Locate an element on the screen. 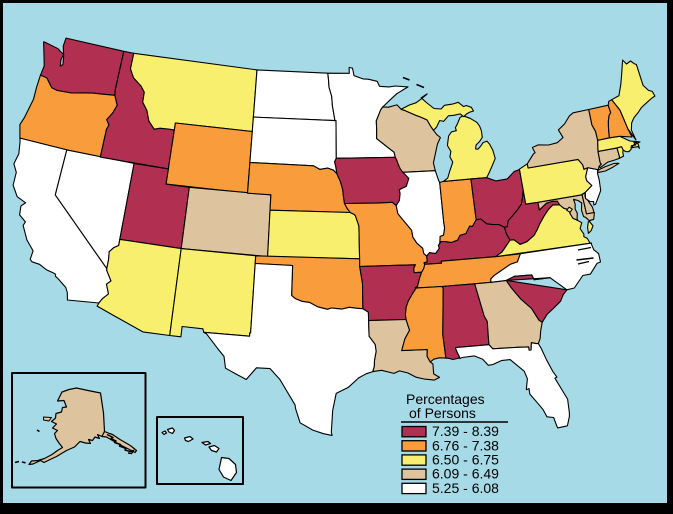 The image size is (673, 514). svg-text: Percentages is located at coordinates (445, 399).